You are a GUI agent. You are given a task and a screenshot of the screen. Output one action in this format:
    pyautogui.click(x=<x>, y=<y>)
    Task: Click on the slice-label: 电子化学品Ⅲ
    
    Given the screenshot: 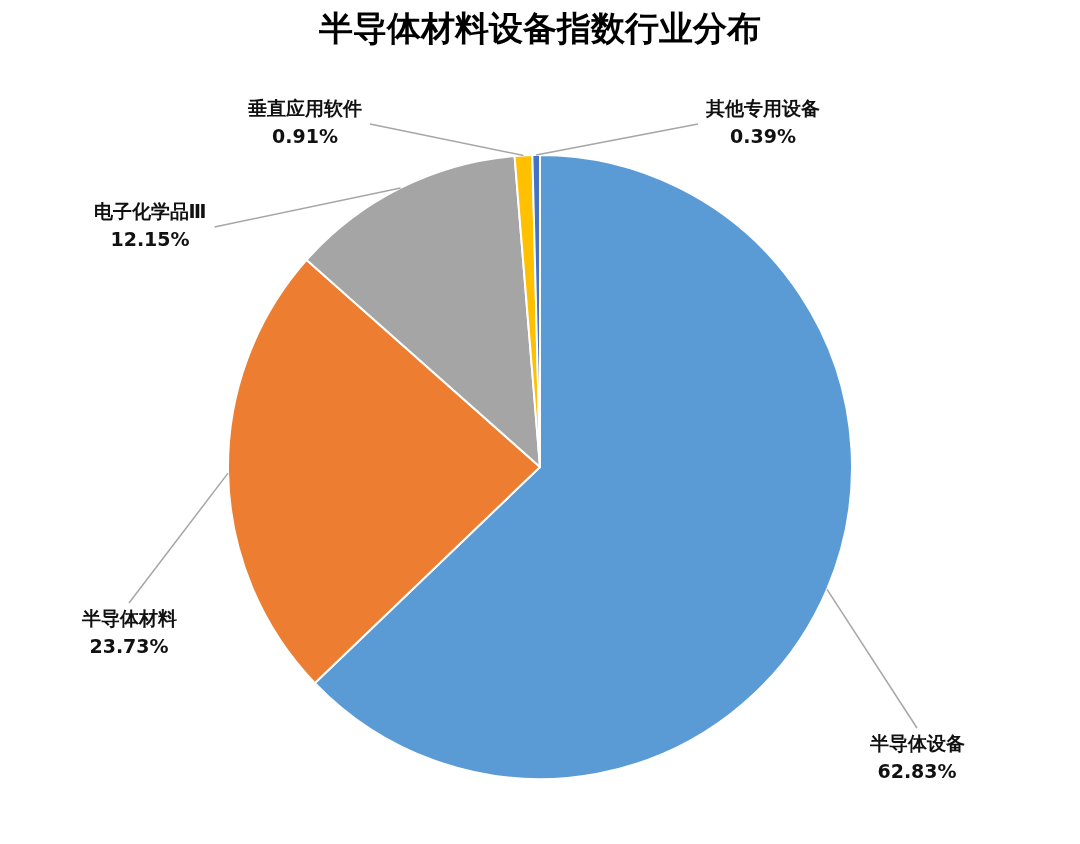 What is the action you would take?
    pyautogui.click(x=150, y=210)
    